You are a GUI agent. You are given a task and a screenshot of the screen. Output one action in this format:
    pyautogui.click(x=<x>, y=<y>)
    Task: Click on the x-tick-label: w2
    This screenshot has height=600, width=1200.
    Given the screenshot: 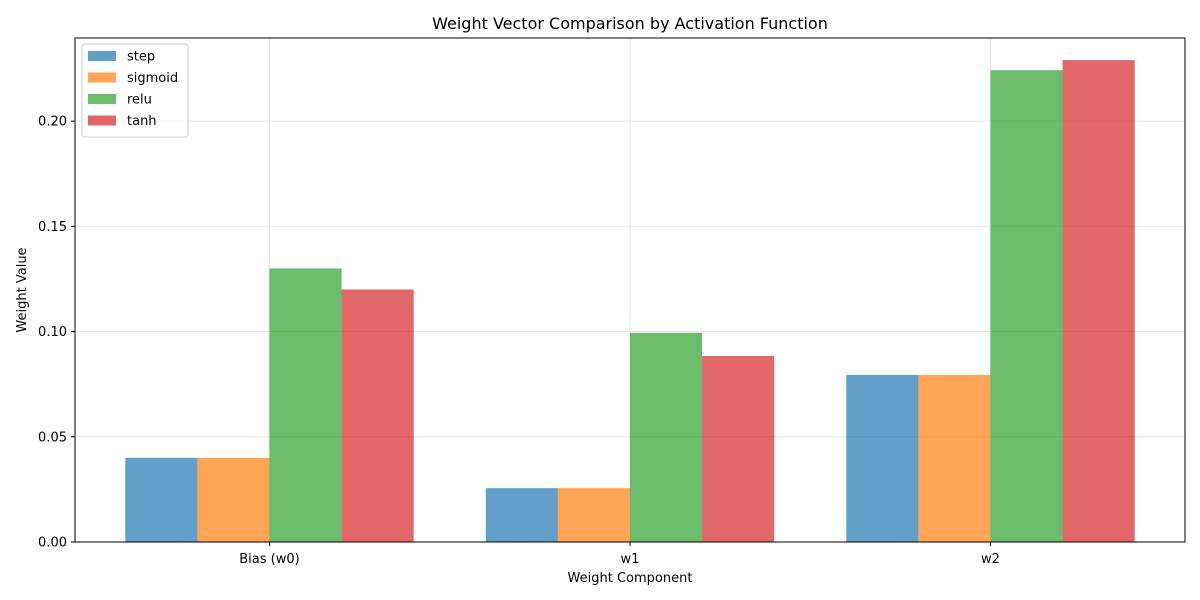 What is the action you would take?
    pyautogui.click(x=990, y=559)
    